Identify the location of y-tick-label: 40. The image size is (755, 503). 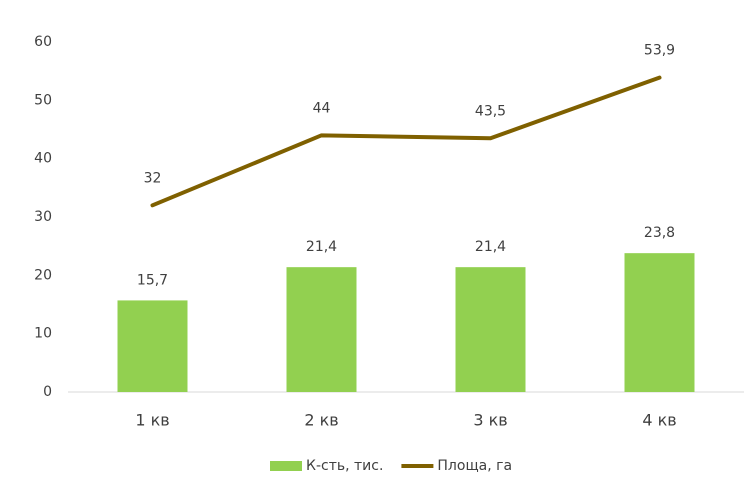
(43, 159).